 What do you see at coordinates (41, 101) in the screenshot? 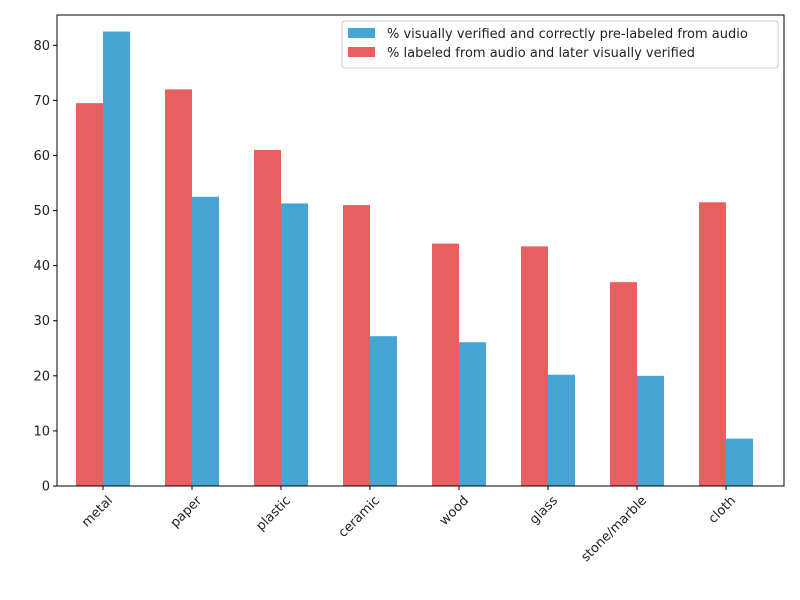
I see `y-tick-label: 70` at bounding box center [41, 101].